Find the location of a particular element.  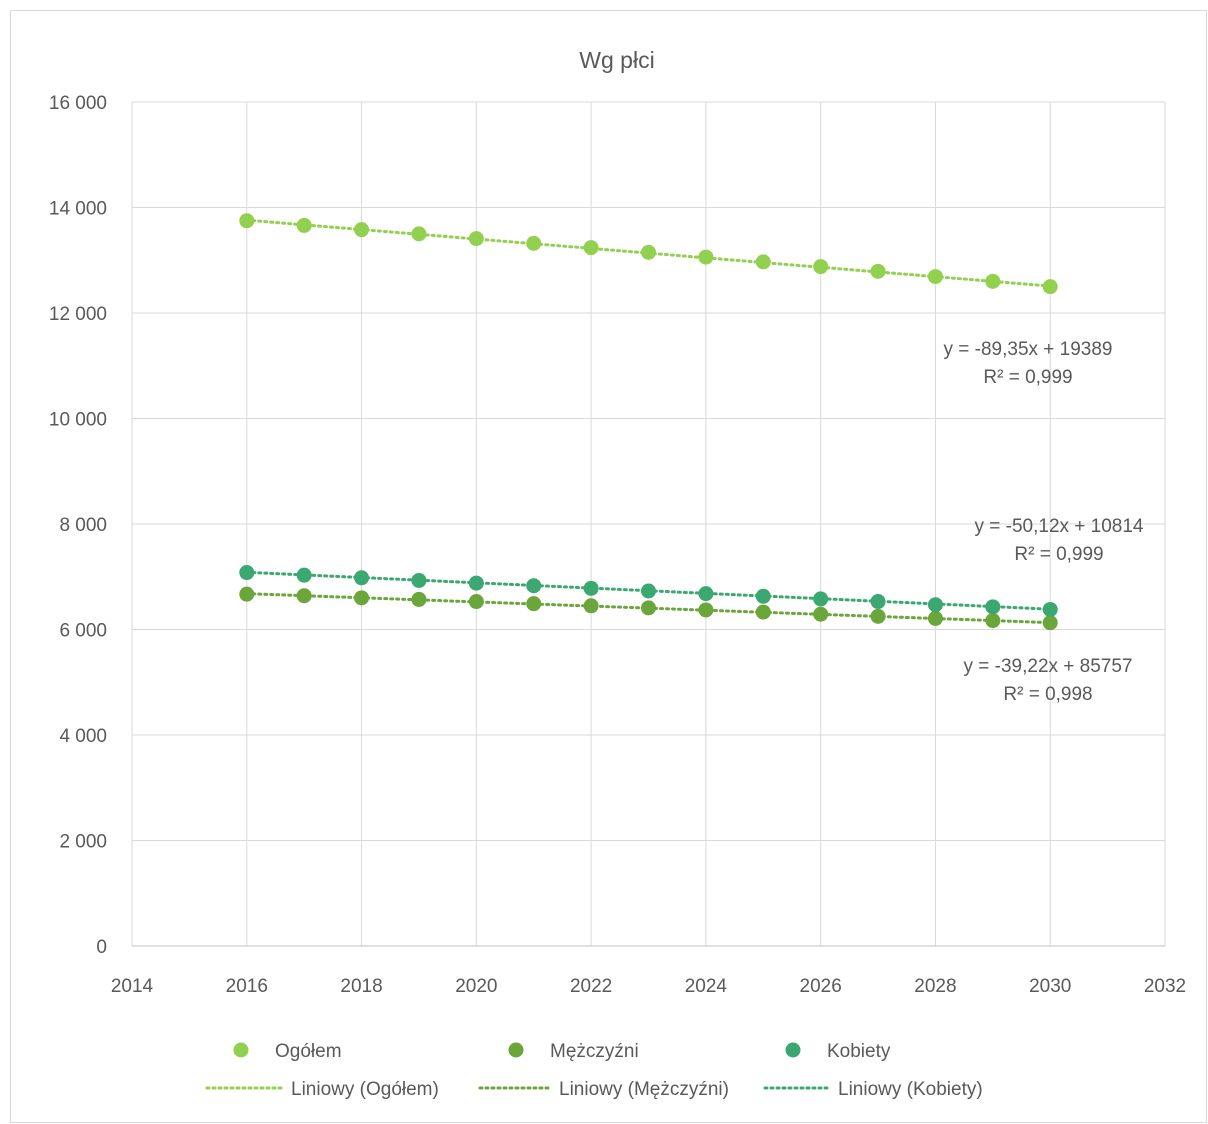

x-tick-label: 2024 is located at coordinates (706, 986).